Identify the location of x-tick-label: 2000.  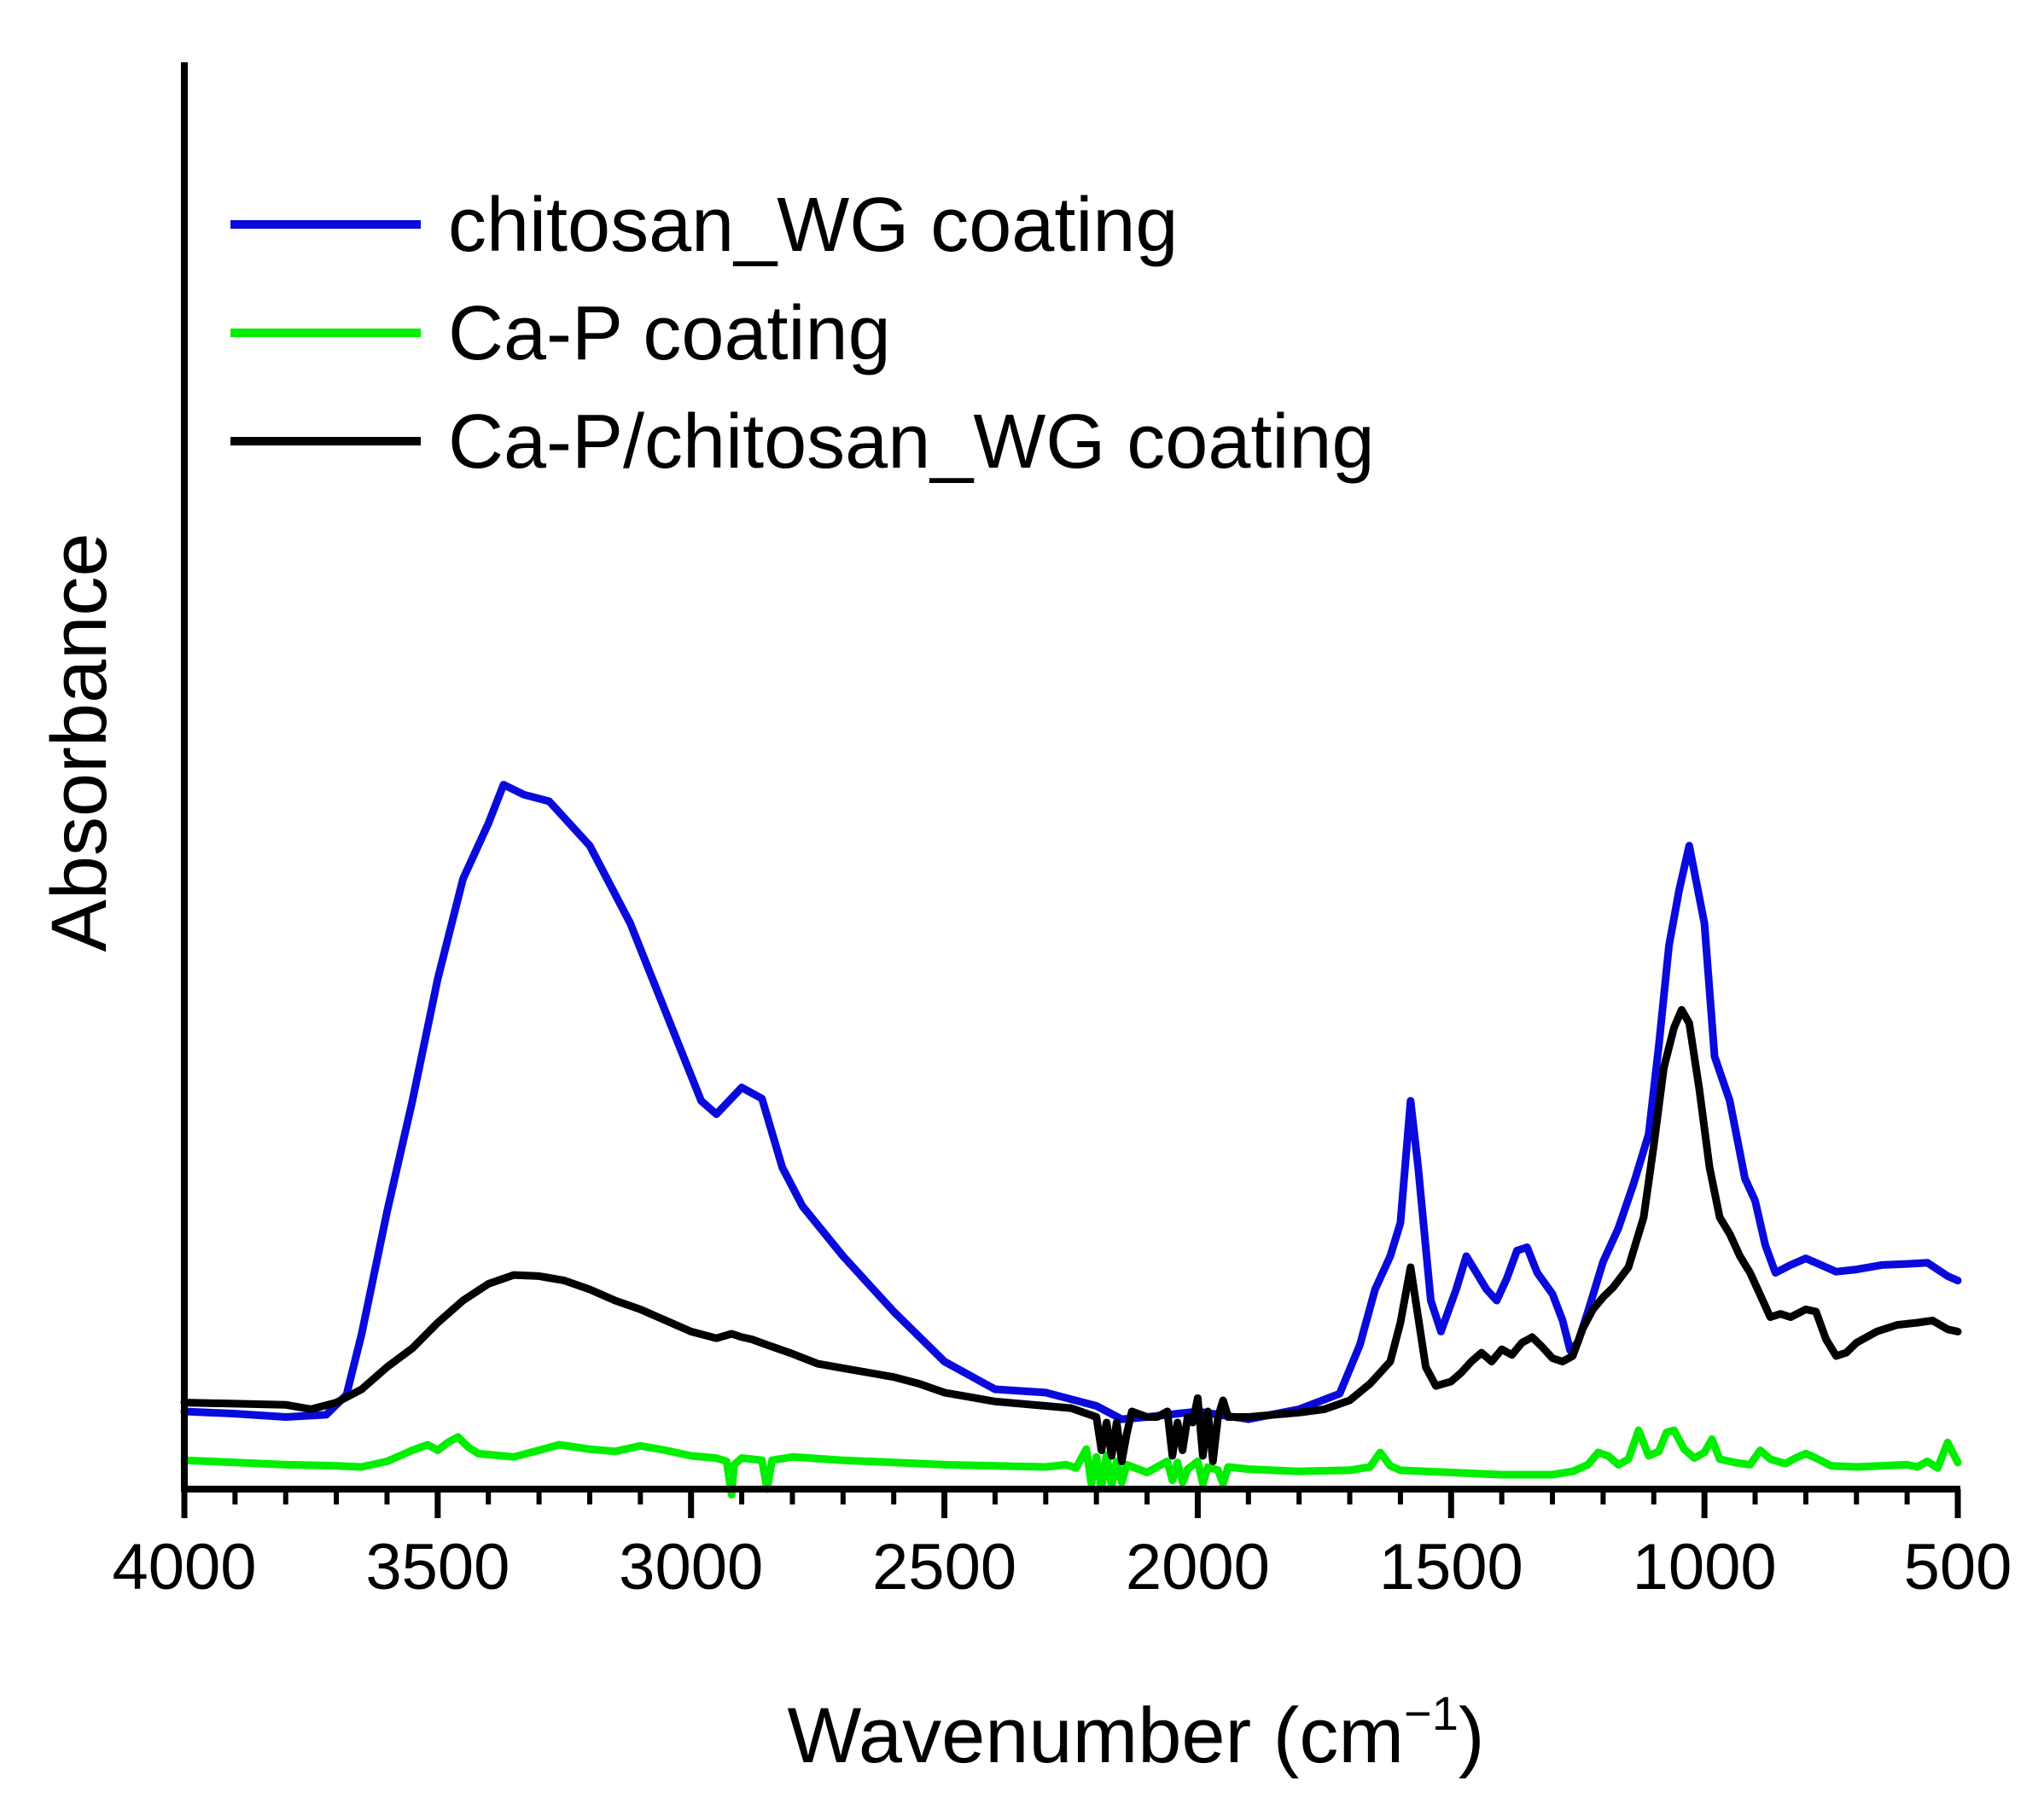
(1198, 1567).